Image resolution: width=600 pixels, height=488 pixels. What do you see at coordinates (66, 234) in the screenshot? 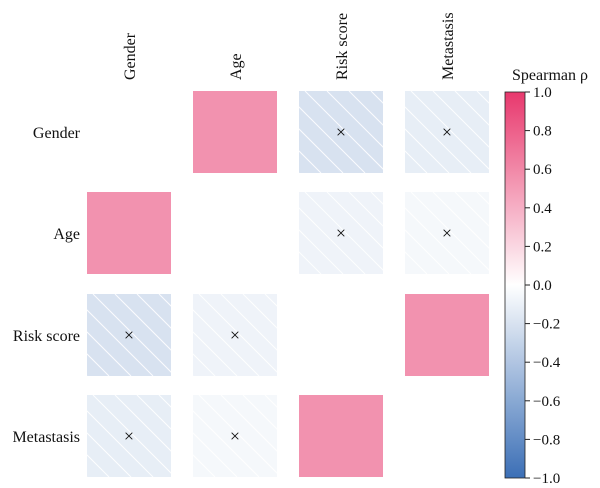
I see `row-label: Age` at bounding box center [66, 234].